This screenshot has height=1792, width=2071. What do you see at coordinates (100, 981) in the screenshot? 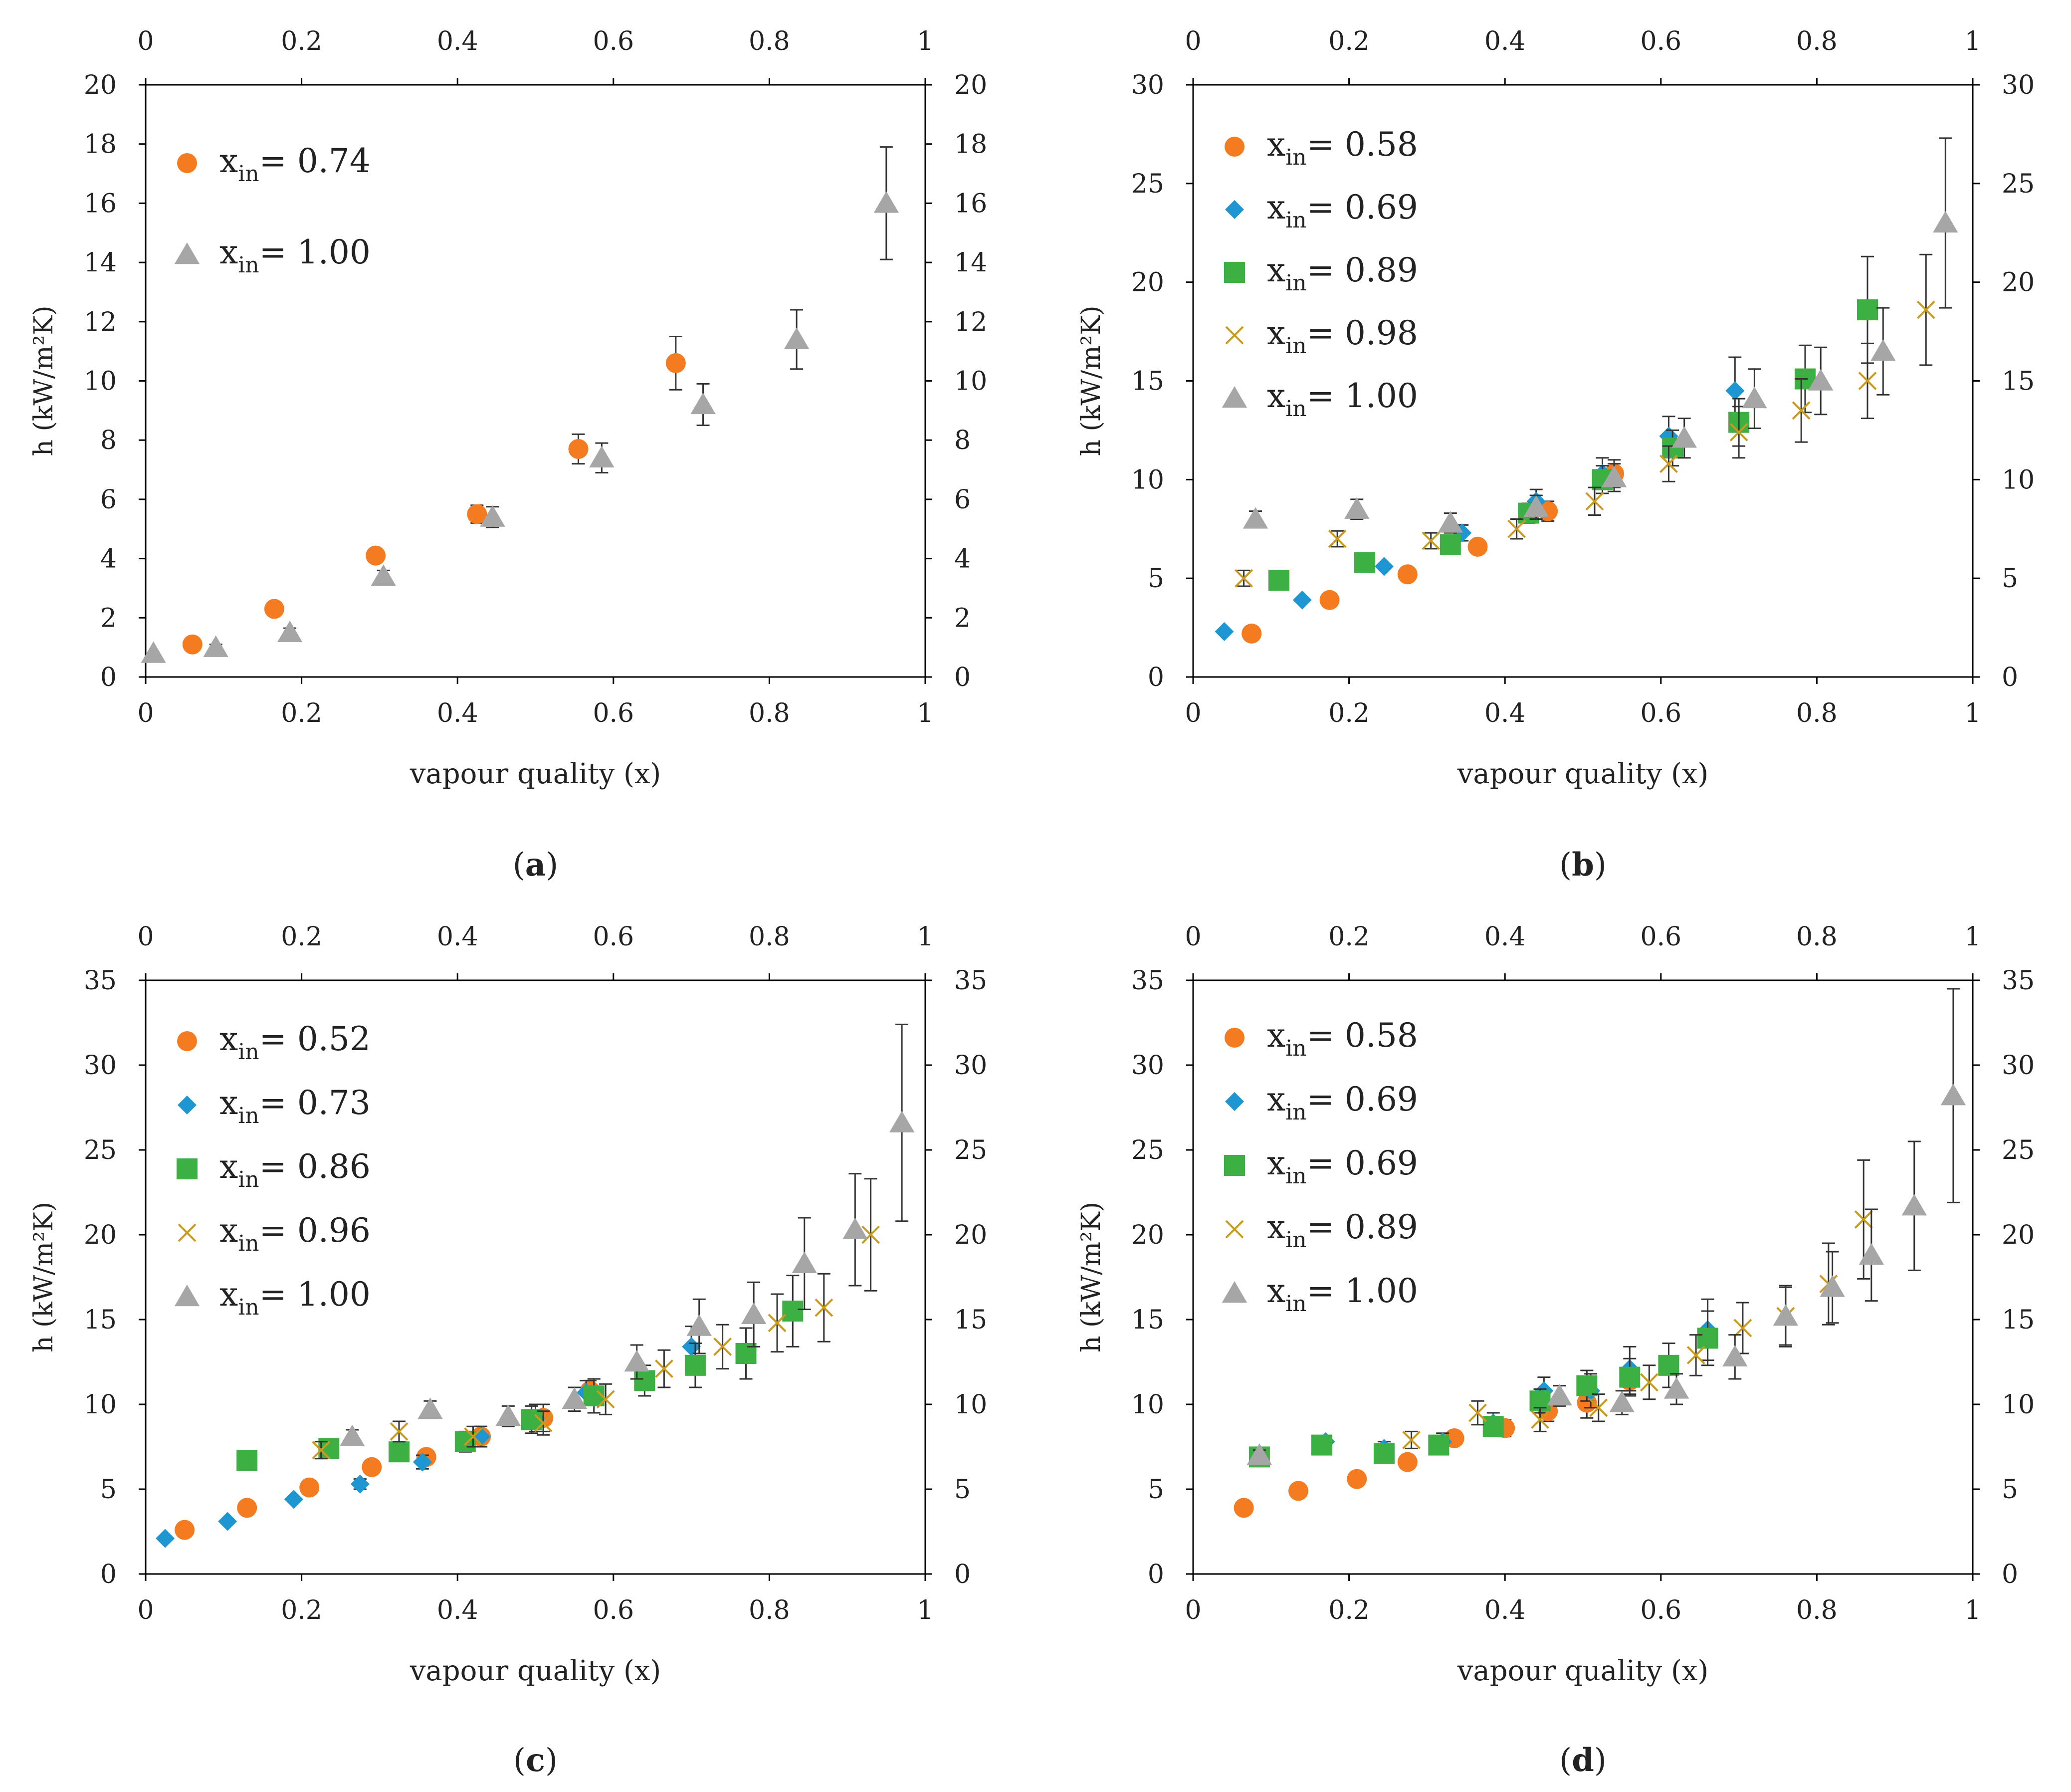
I see `y-tick-label: 35` at bounding box center [100, 981].